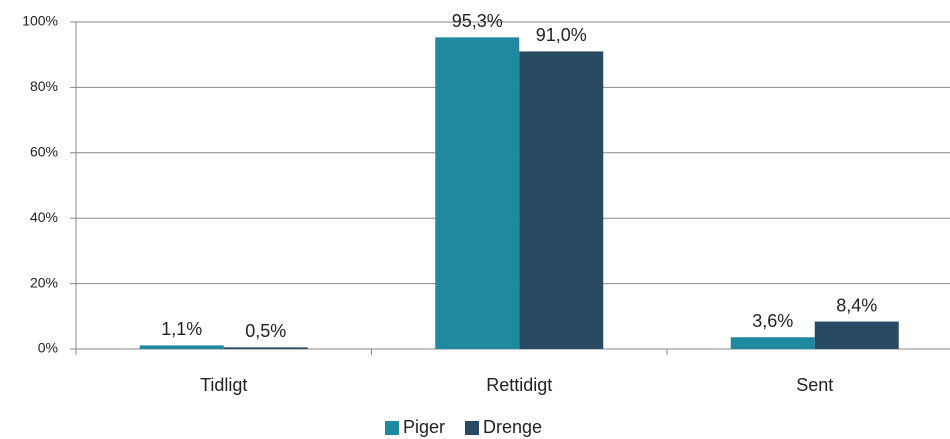 The image size is (950, 439). I want to click on y-tick-label: 60%, so click(44, 152).